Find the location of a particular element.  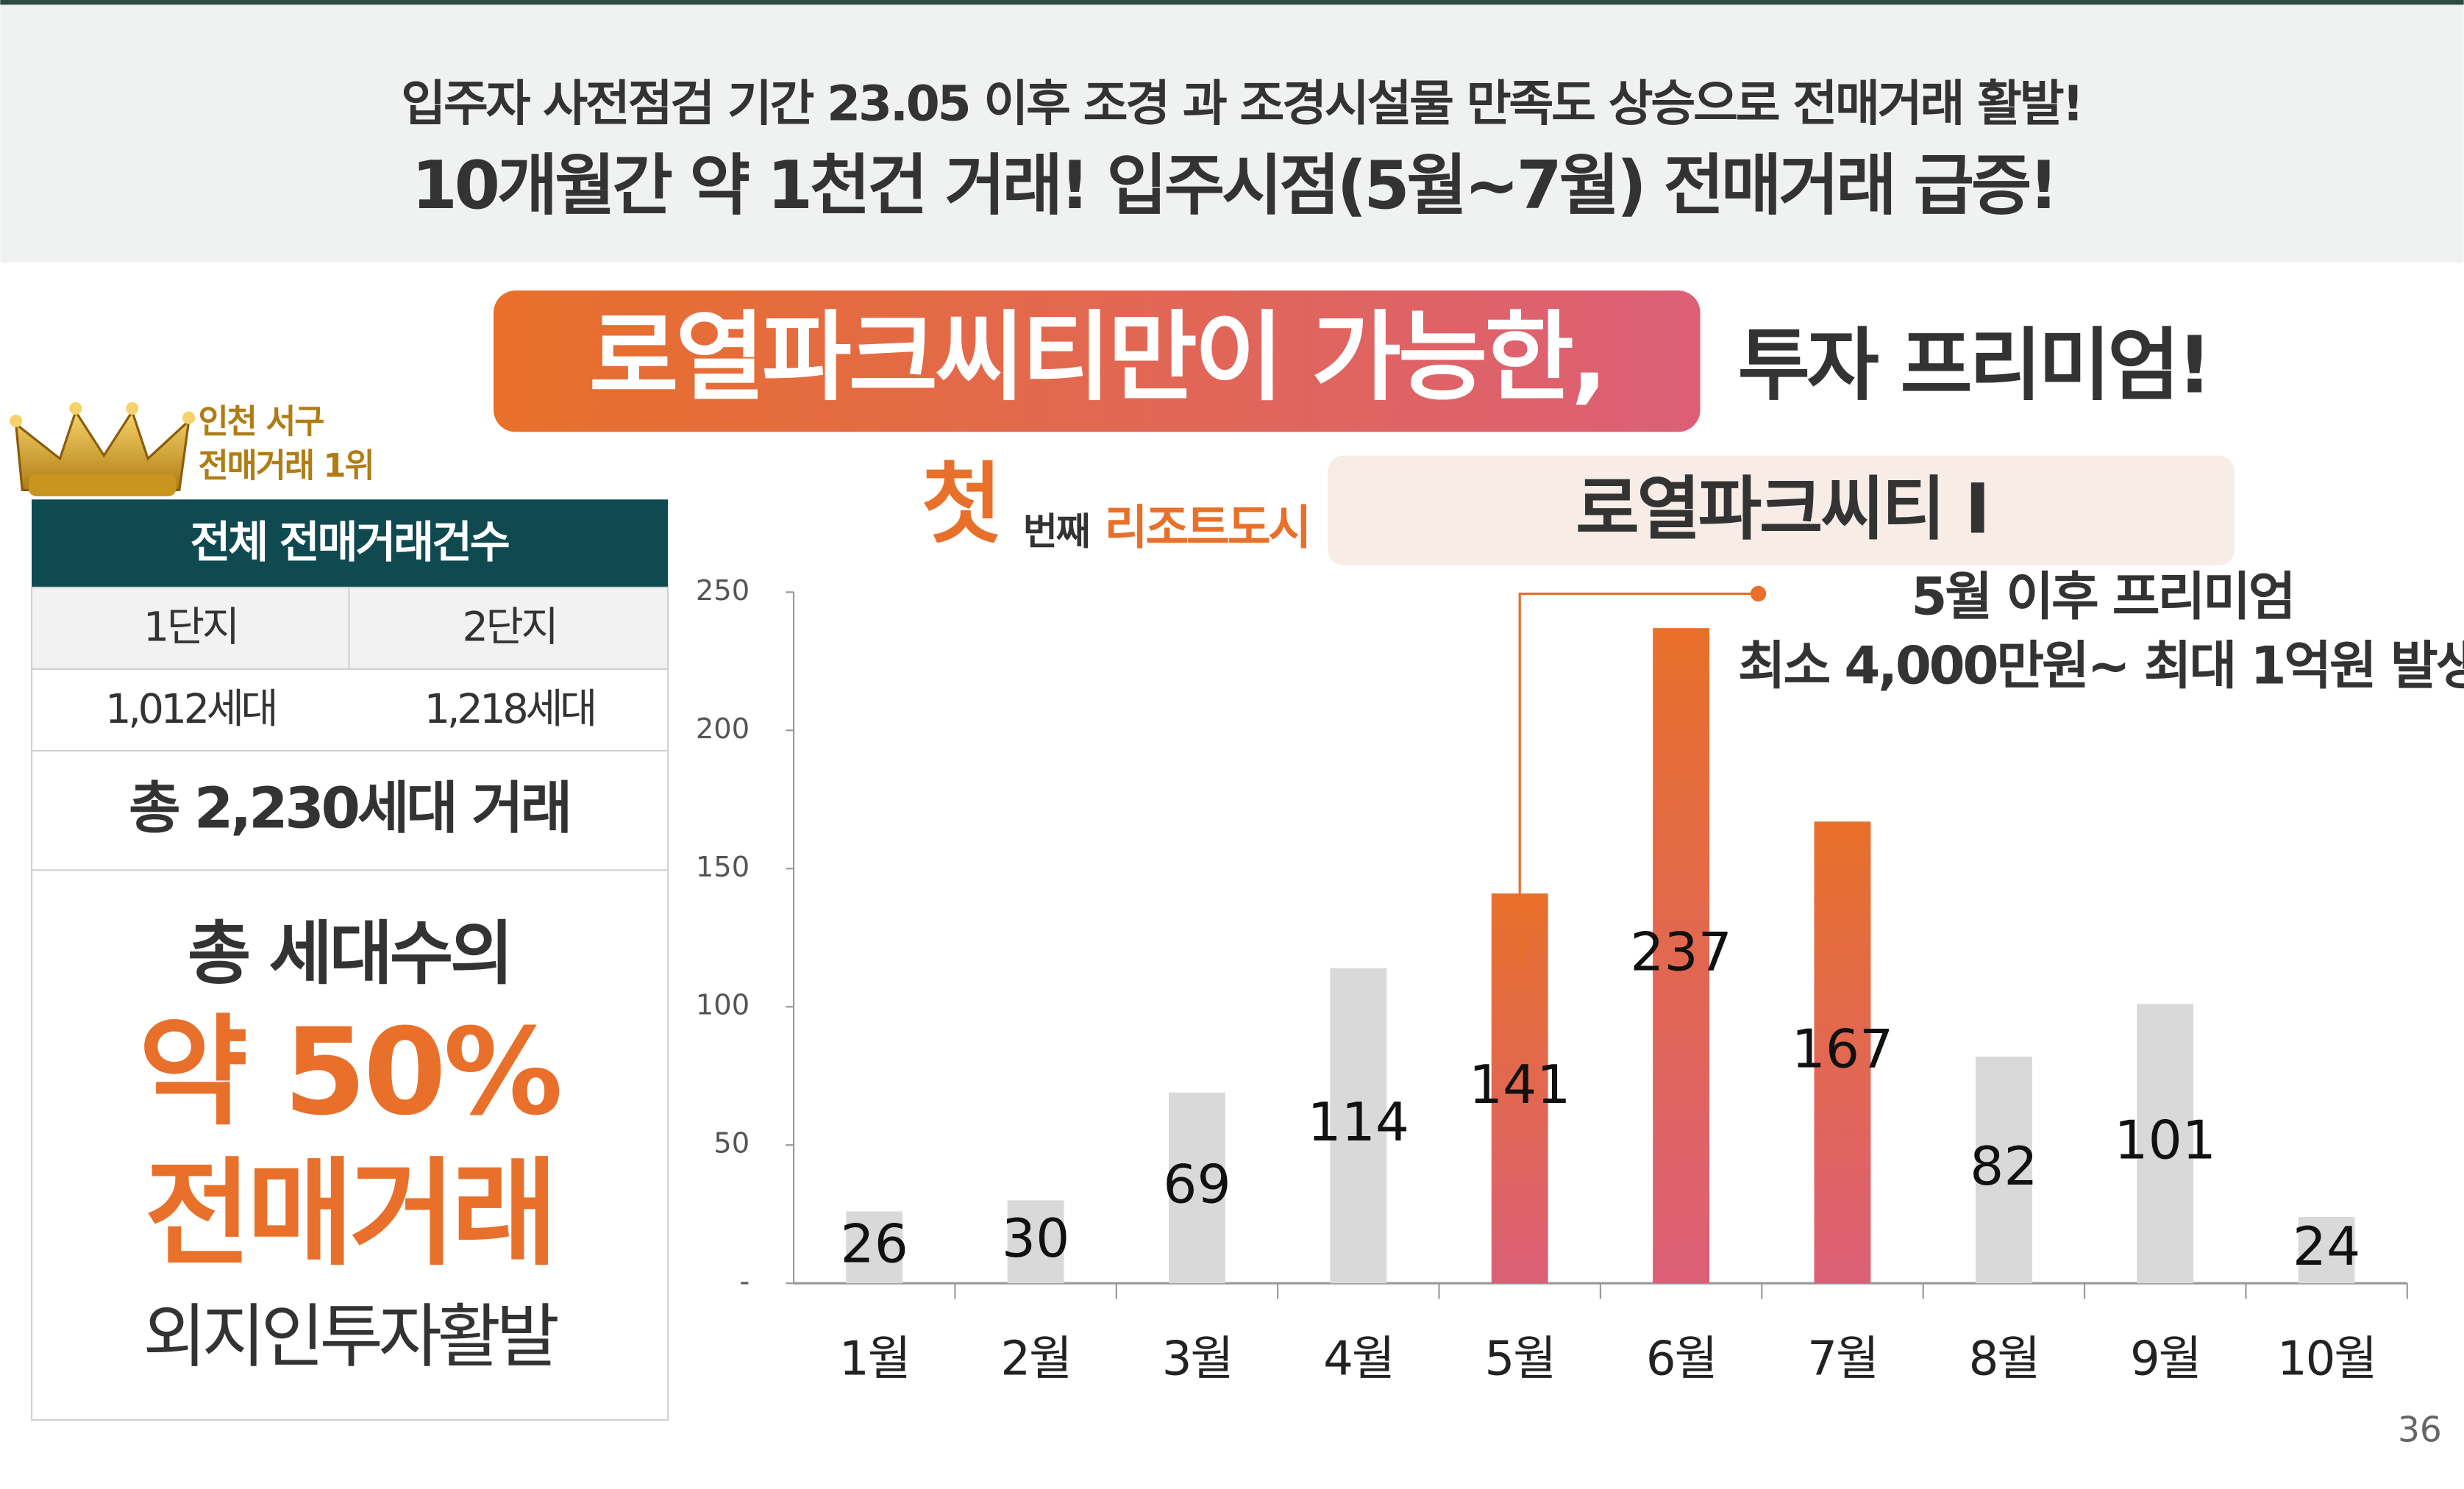

banner-box is located at coordinates (1097, 361).